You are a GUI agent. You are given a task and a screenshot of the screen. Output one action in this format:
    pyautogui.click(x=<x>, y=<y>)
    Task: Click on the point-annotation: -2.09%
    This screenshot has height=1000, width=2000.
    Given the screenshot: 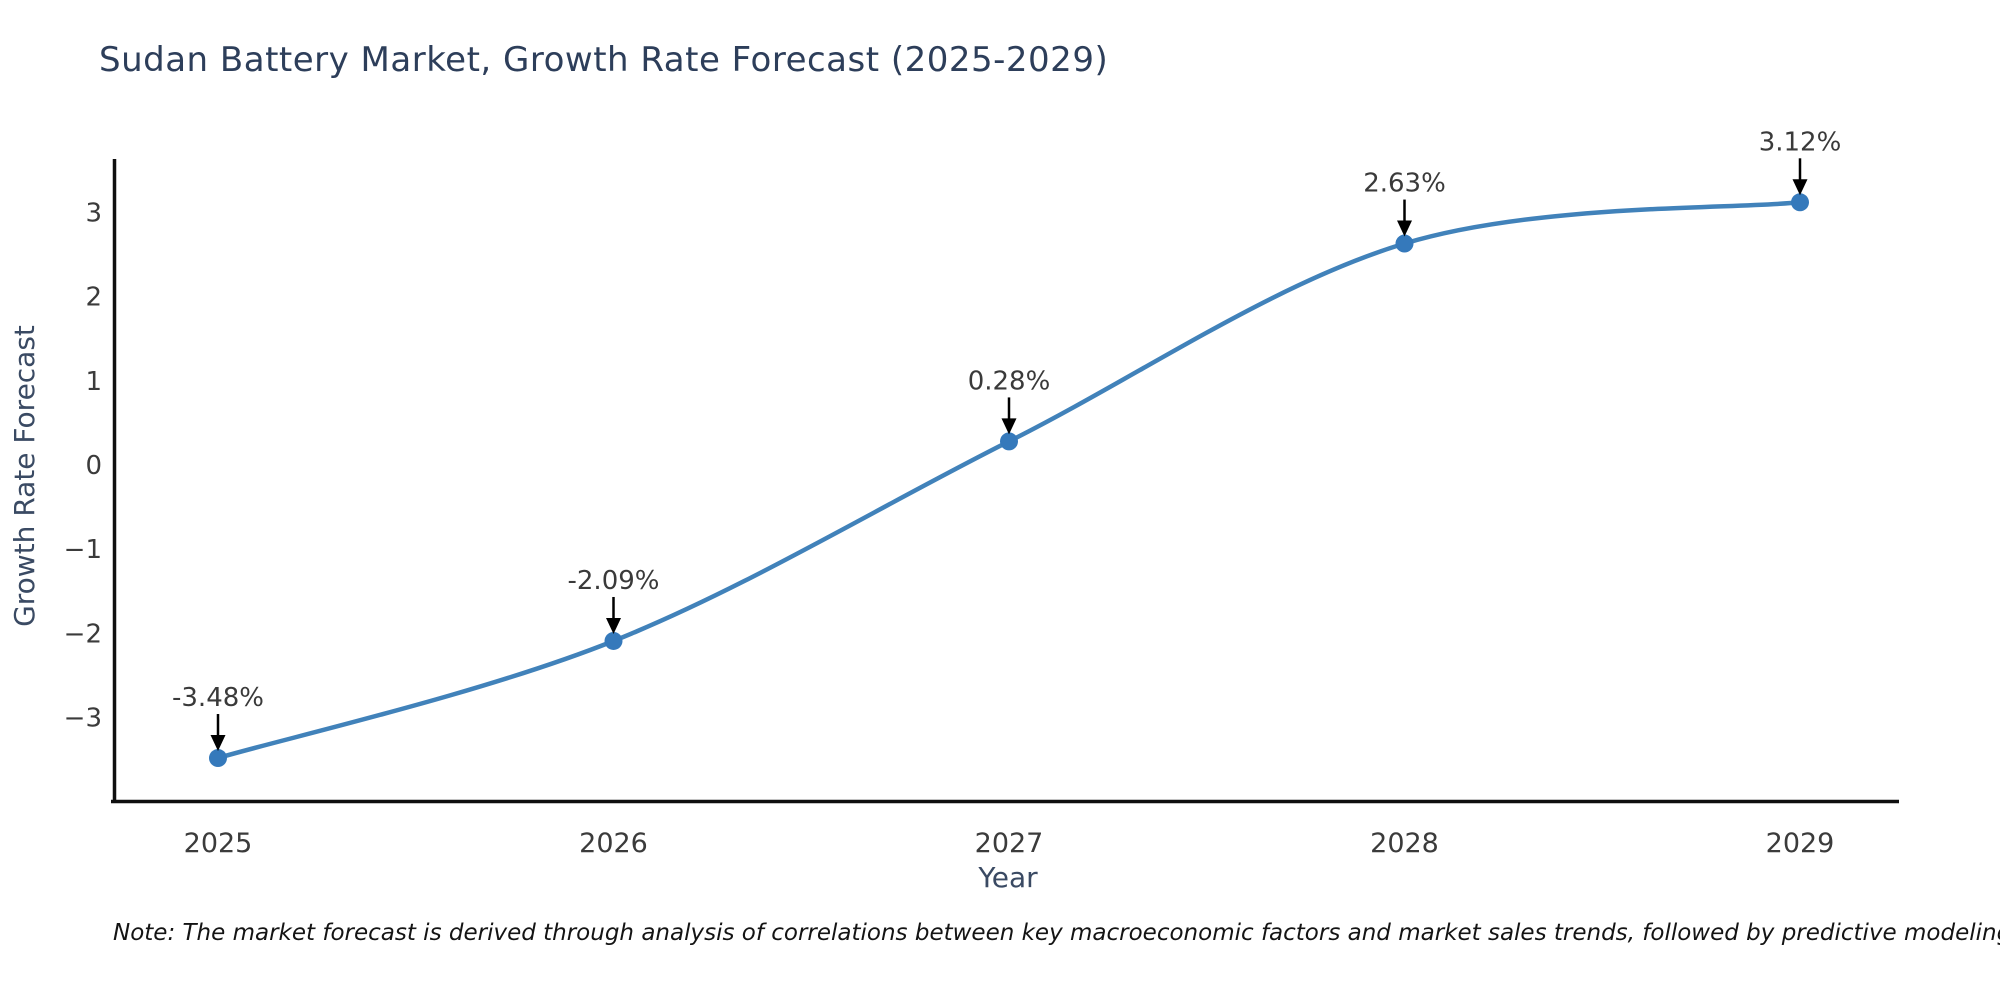 What is the action you would take?
    pyautogui.click(x=614, y=581)
    